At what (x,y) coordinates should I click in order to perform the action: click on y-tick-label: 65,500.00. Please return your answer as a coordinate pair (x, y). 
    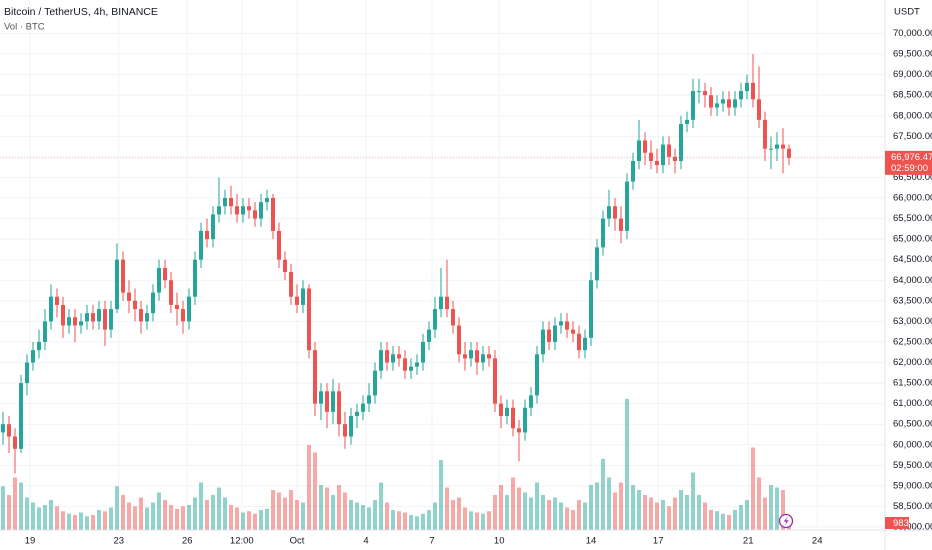
    Looking at the image, I should click on (912, 218).